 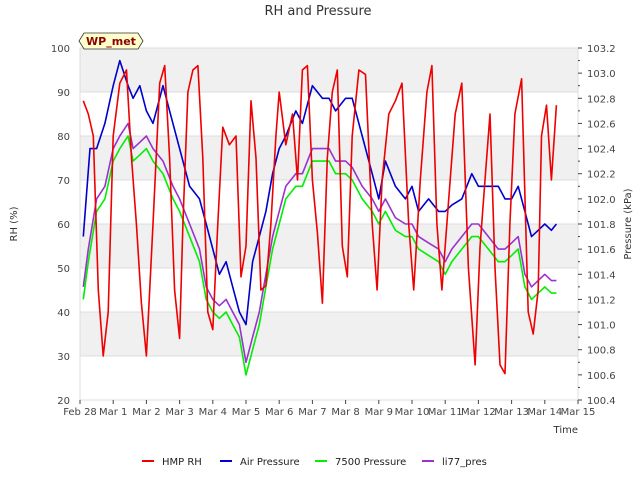 What do you see at coordinates (601, 175) in the screenshot?
I see `y2-tick-label: 102.2` at bounding box center [601, 175].